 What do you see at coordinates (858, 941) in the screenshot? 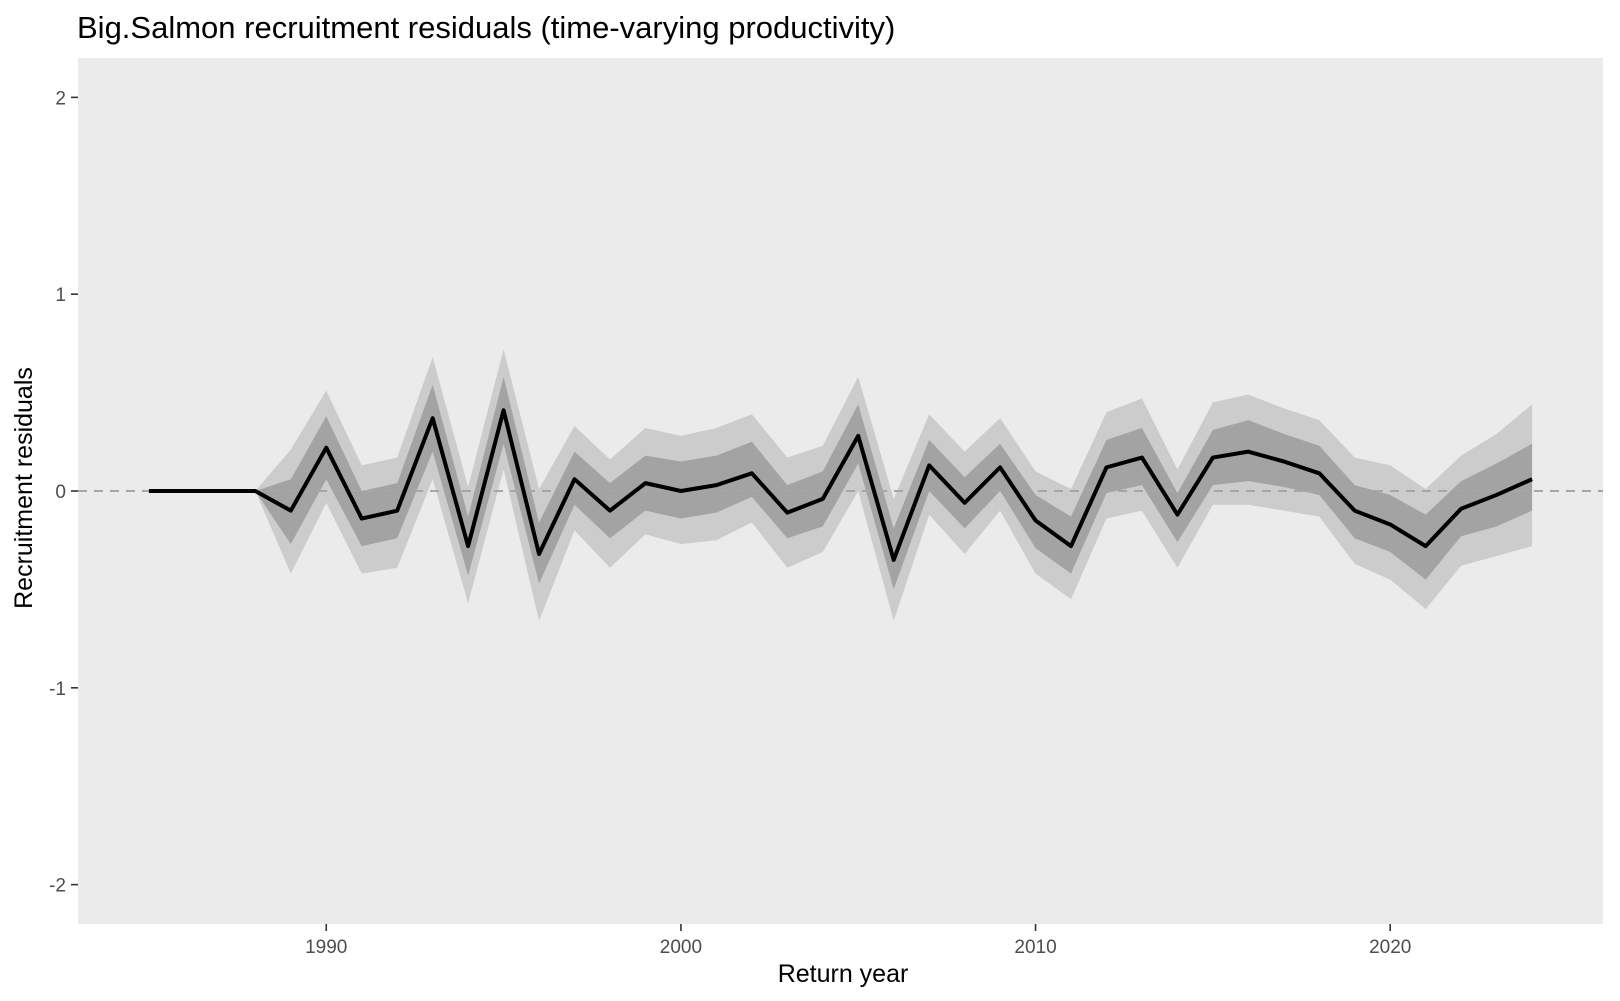
I see `x-axis: 1990 2000 2010 2020` at bounding box center [858, 941].